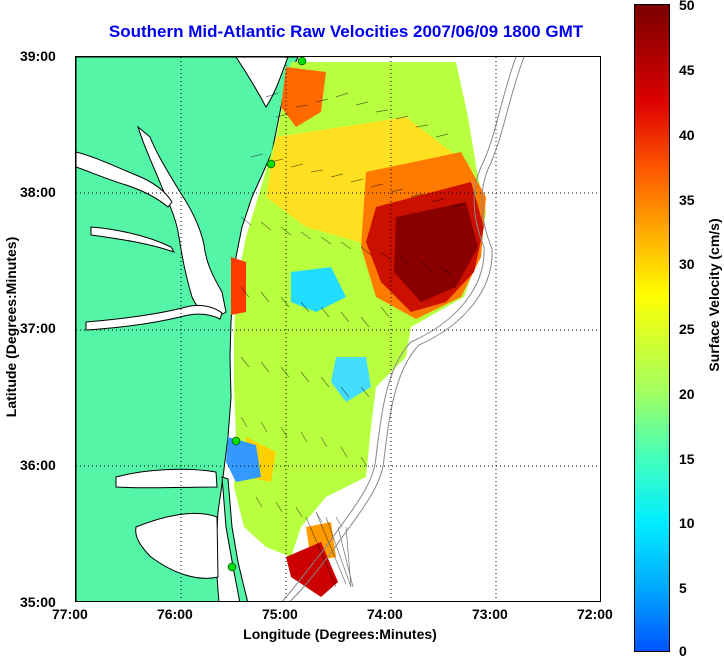 The height and width of the screenshot is (659, 724). What do you see at coordinates (687, 70) in the screenshot?
I see `colorbar-tick: 45` at bounding box center [687, 70].